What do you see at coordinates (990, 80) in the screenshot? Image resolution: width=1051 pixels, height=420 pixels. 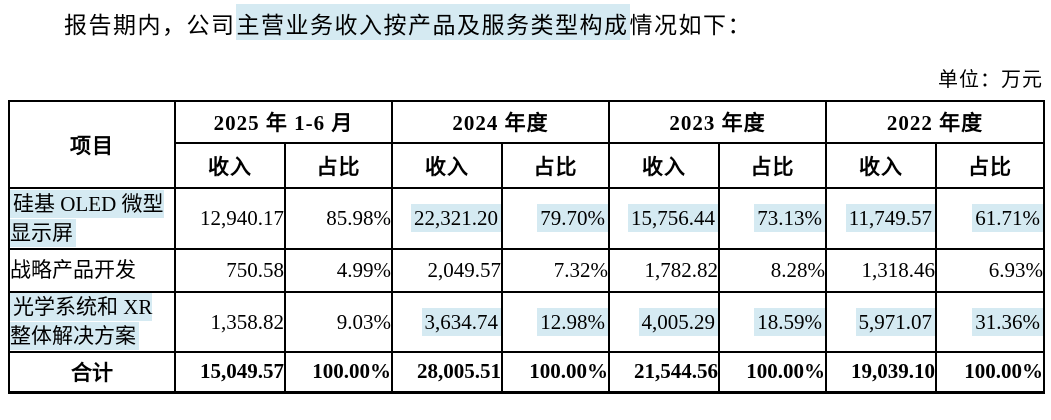 I see `unit-label: 单位：万元` at bounding box center [990, 80].